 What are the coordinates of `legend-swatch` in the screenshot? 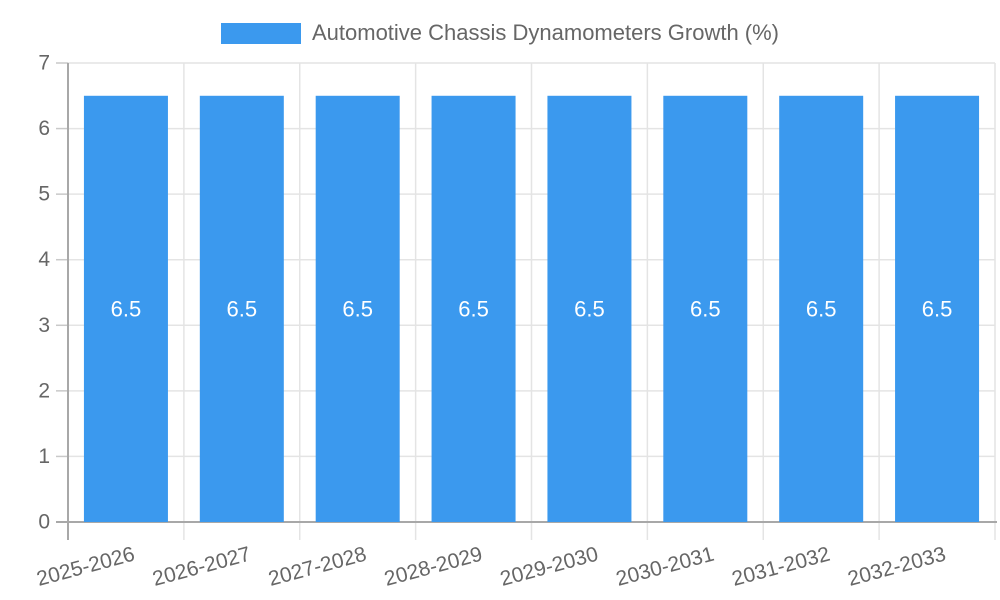 It's located at (260, 33).